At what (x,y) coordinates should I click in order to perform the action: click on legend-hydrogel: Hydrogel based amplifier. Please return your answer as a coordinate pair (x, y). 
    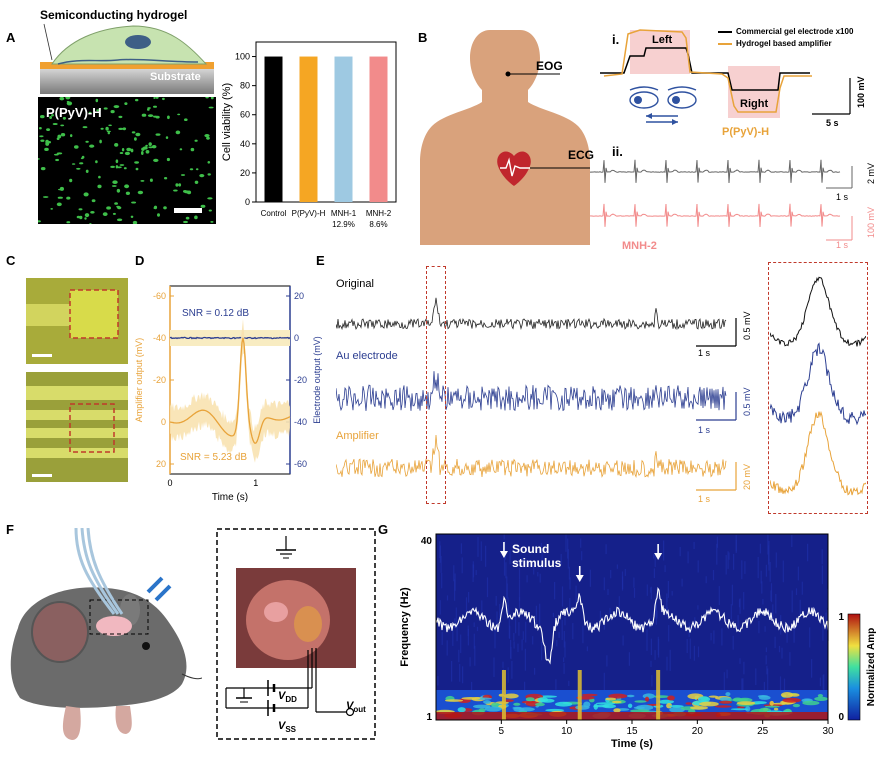
    Looking at the image, I should click on (784, 43).